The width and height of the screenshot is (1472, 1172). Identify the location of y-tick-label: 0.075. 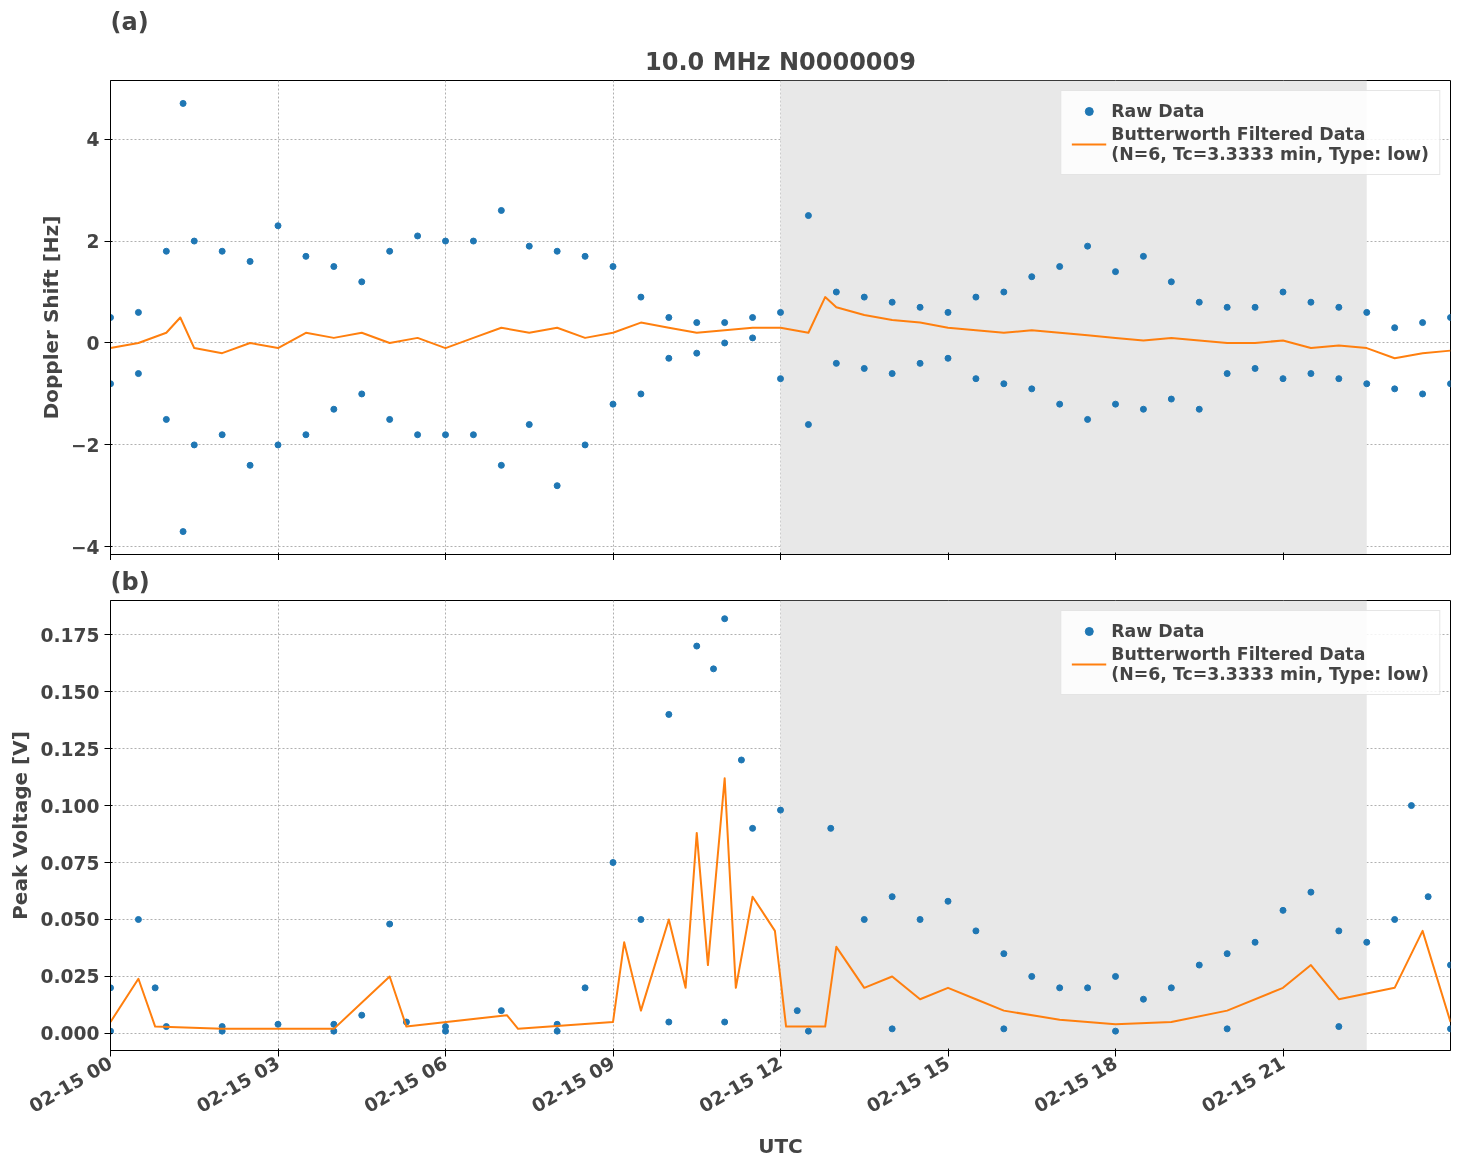
(70, 863).